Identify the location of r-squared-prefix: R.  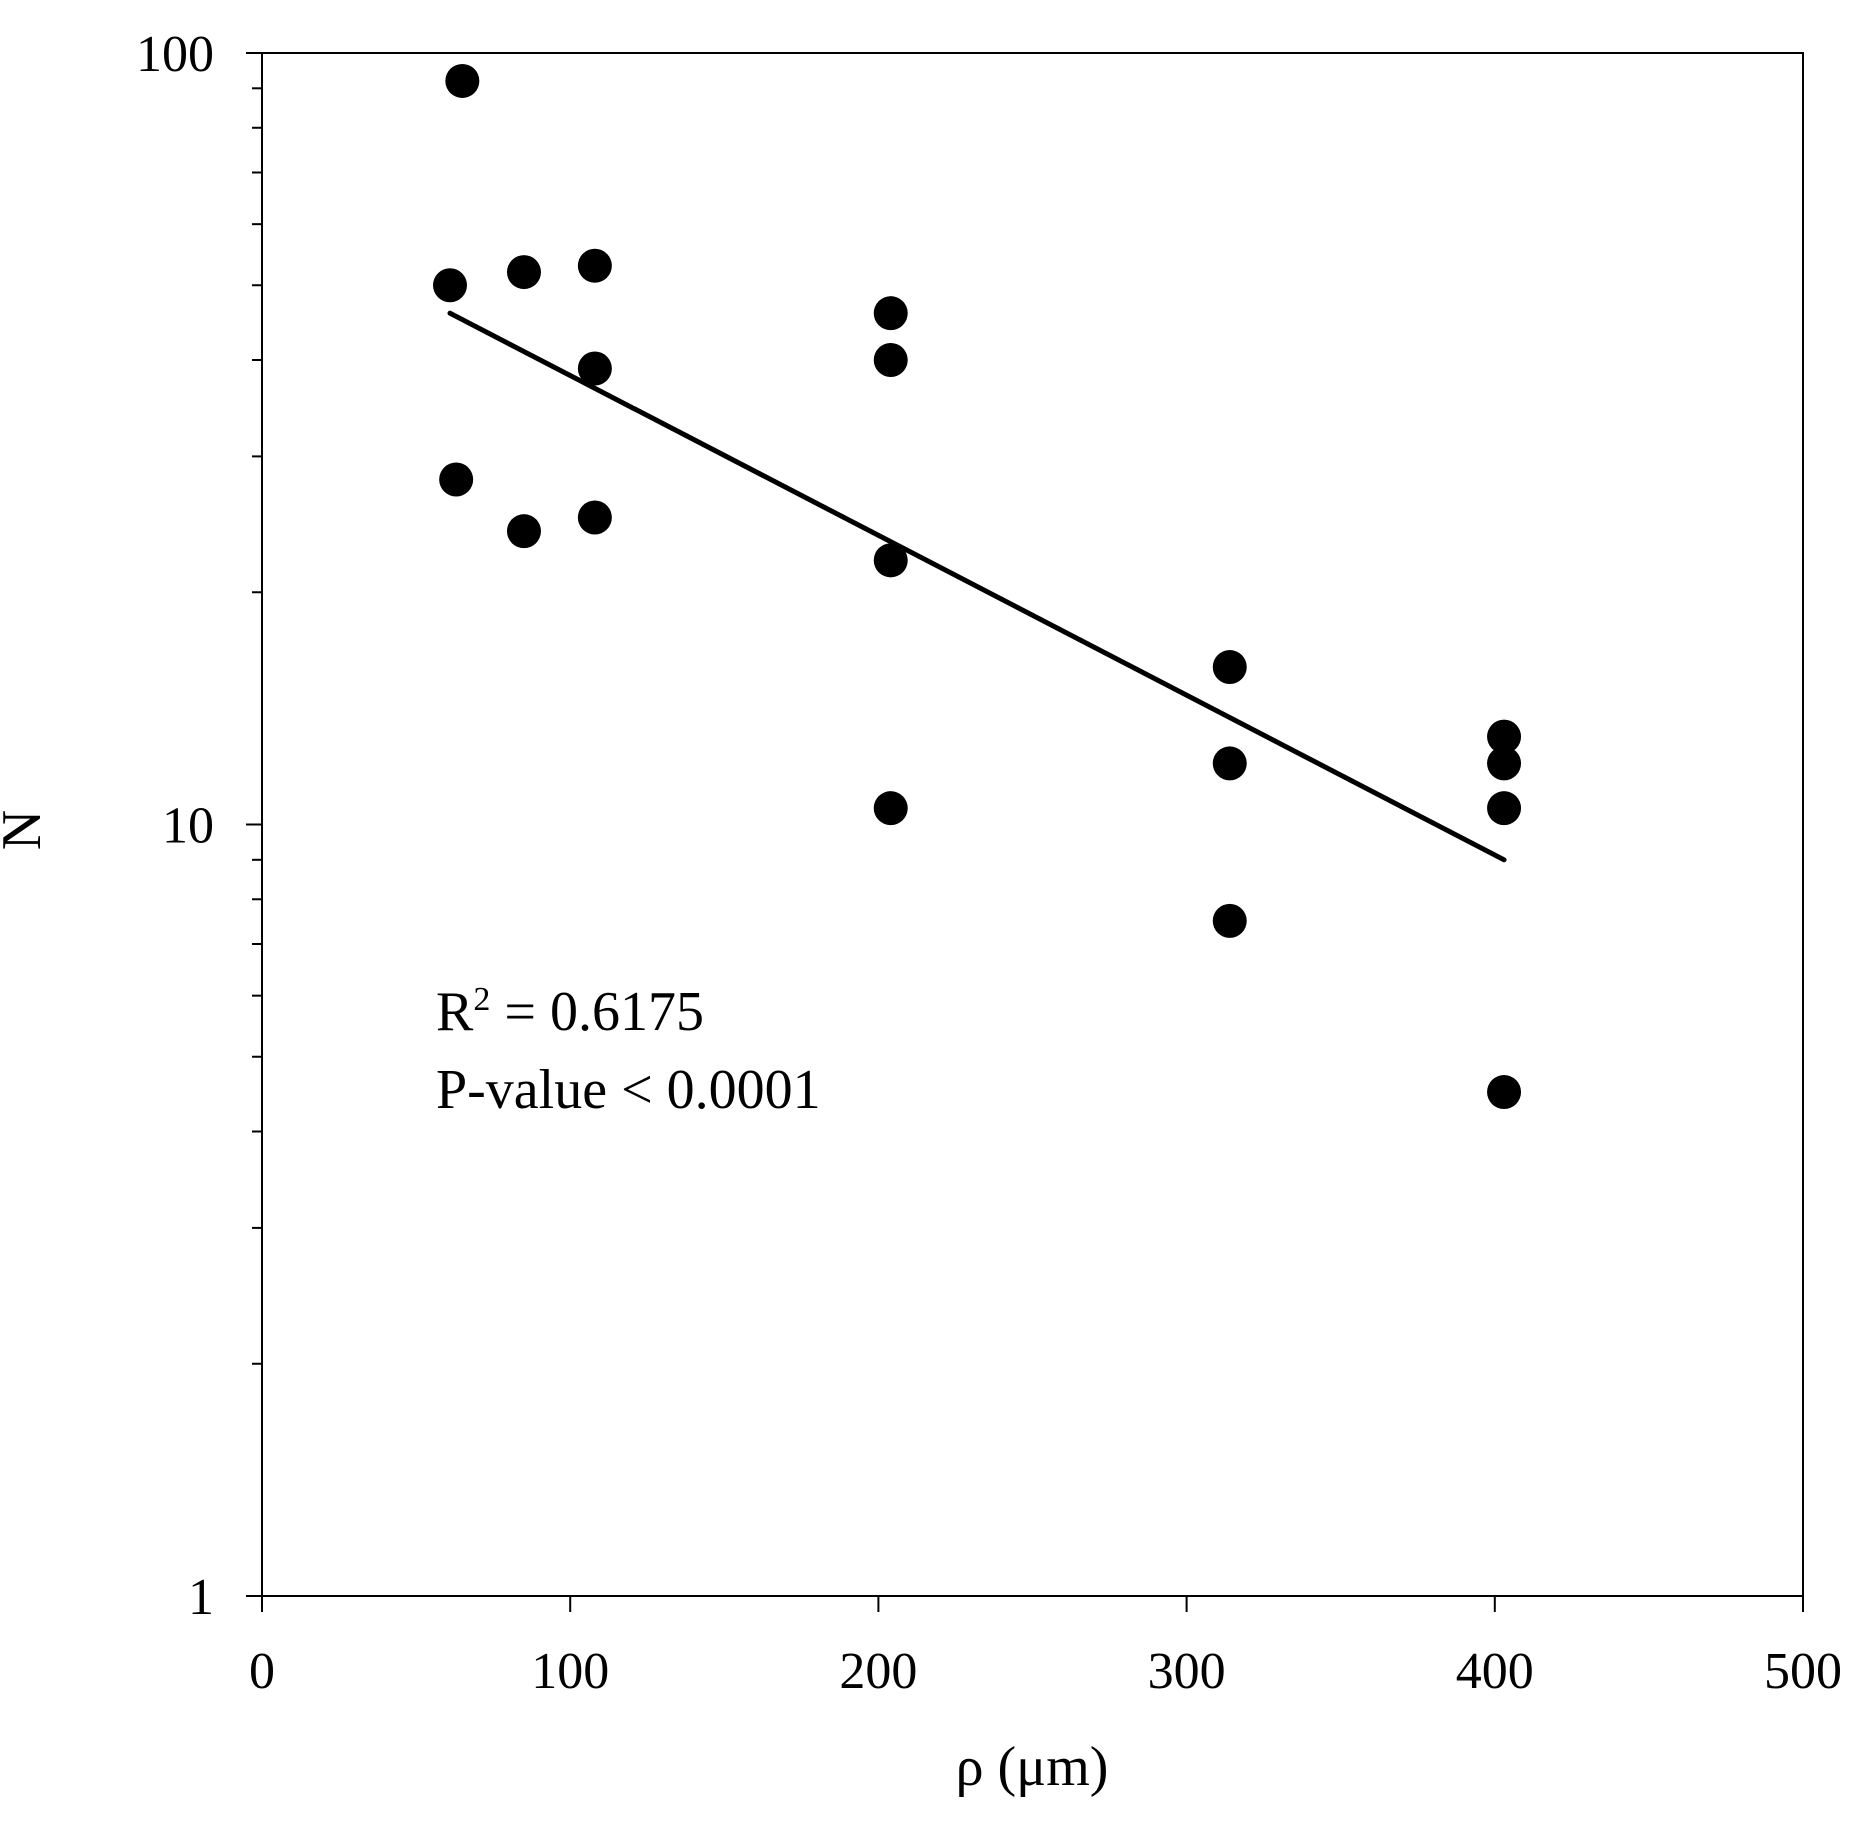
(455, 1012).